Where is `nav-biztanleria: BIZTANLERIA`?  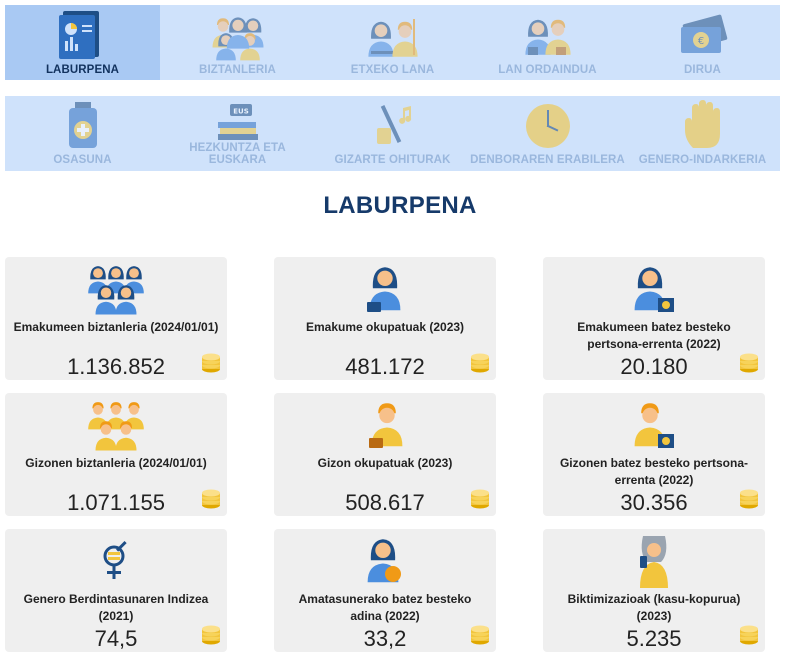
nav-biztanleria: BIZTANLERIA is located at coordinates (237, 42).